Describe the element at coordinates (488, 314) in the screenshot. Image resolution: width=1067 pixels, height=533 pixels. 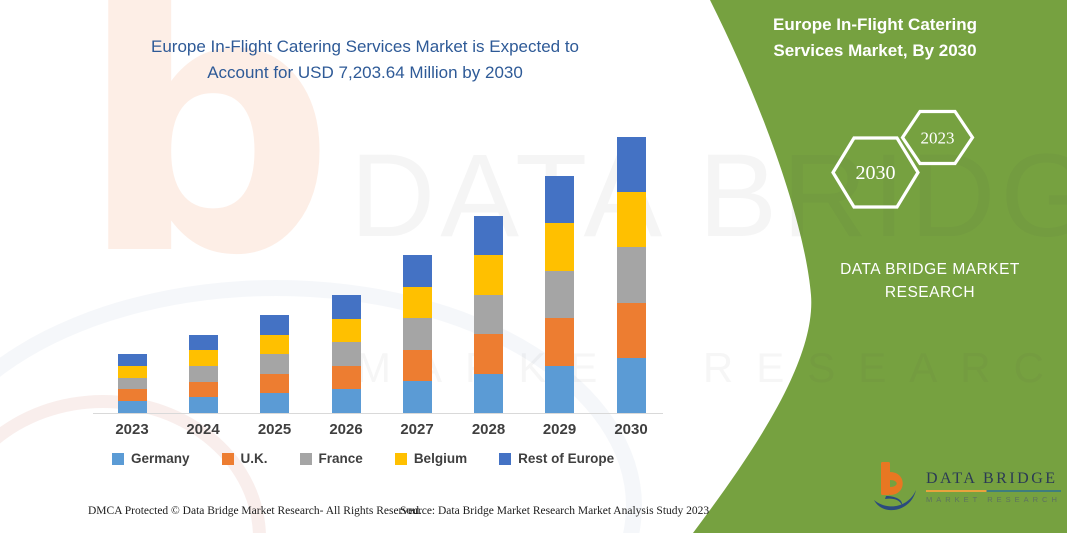
I see `bar-segment-france-2028` at that location.